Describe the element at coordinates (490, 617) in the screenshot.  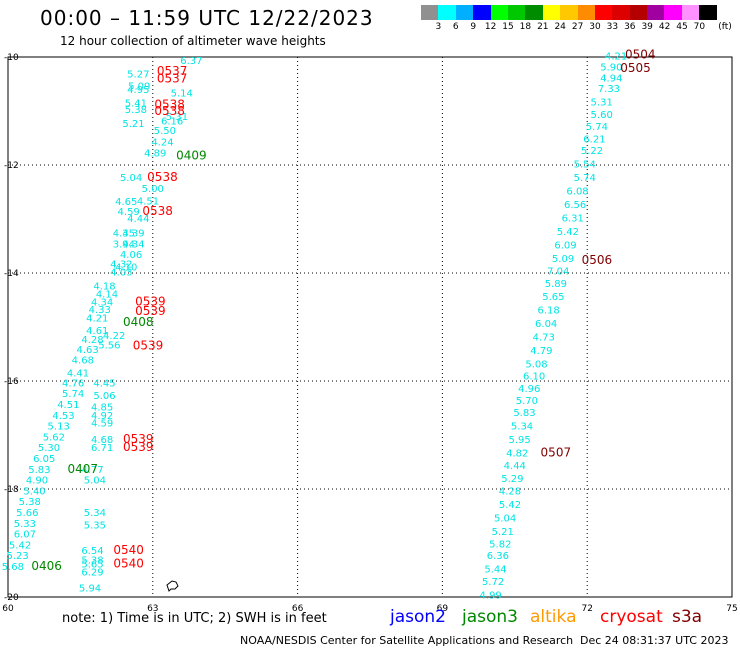
I see `satellite-legend-jason3: jason3` at that location.